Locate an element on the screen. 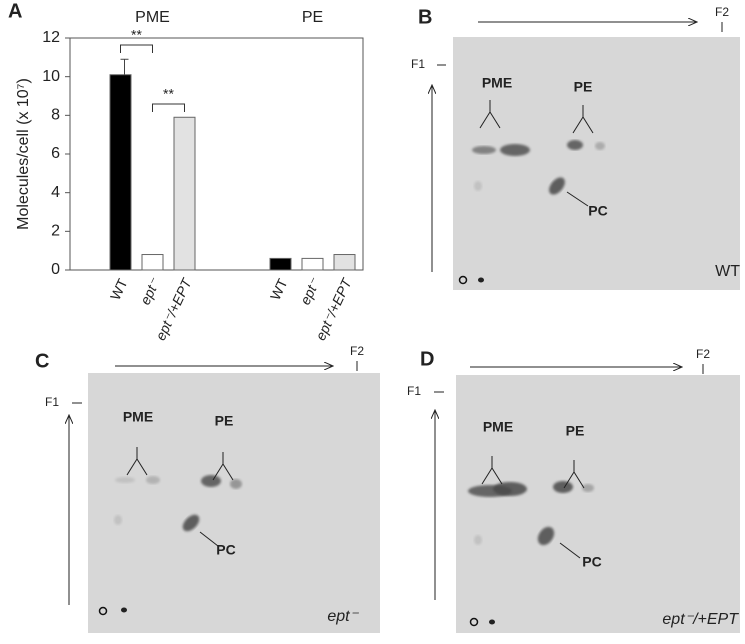 The height and width of the screenshot is (644, 745). sample-label: WT is located at coordinates (727, 271).